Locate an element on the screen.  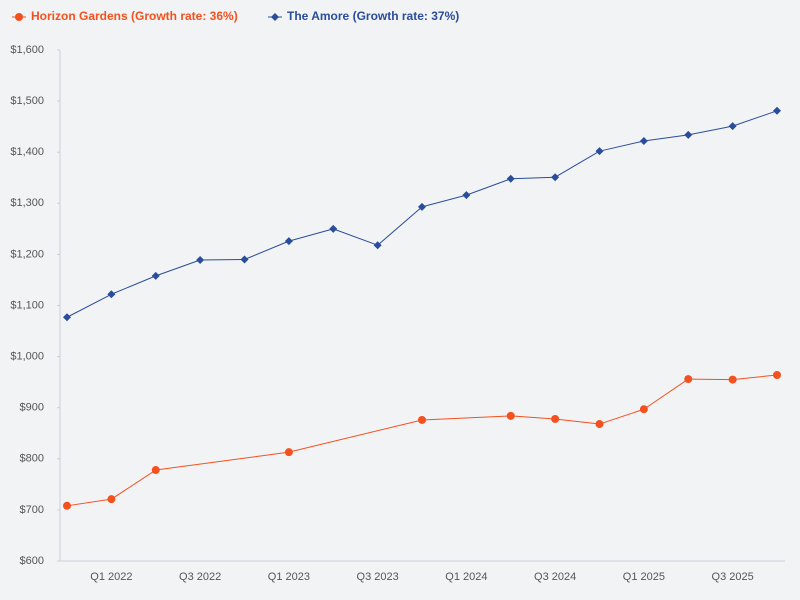
x-tick-label: Q3 2025 is located at coordinates (733, 577).